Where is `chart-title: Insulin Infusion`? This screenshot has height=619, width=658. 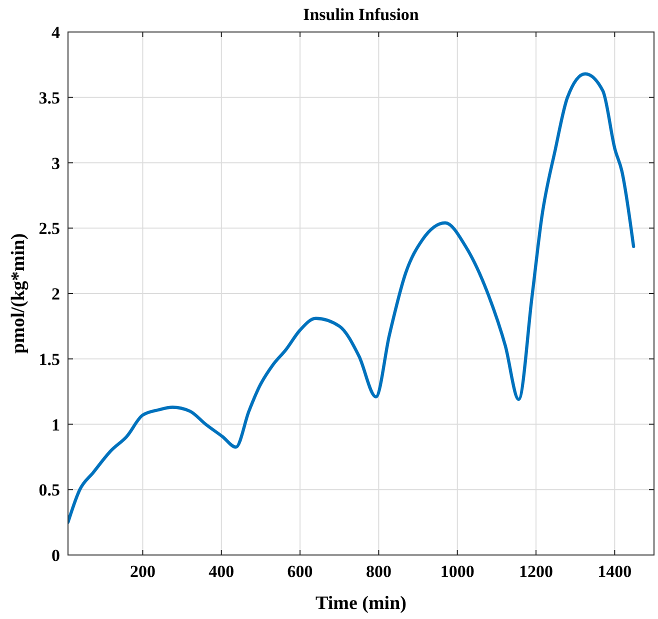 chart-title: Insulin Infusion is located at coordinates (361, 14).